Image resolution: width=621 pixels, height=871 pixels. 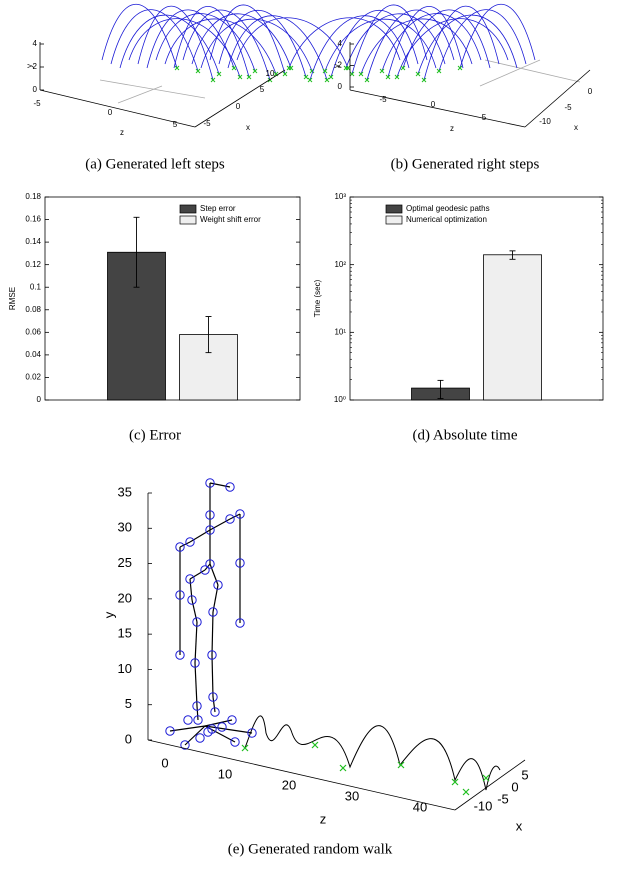 I want to click on legend-label: Optimal geodesic paths, so click(x=448, y=208).